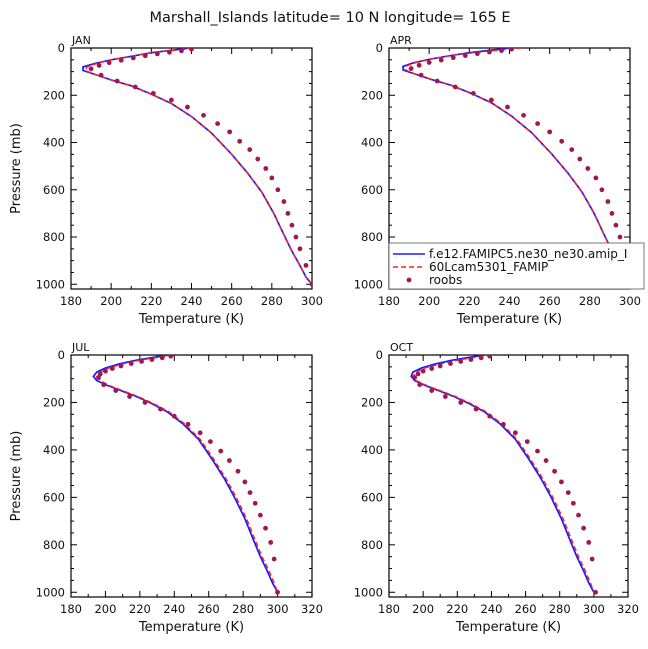 The width and height of the screenshot is (648, 649). I want to click on series-line-cam5301, so click(198, 166).